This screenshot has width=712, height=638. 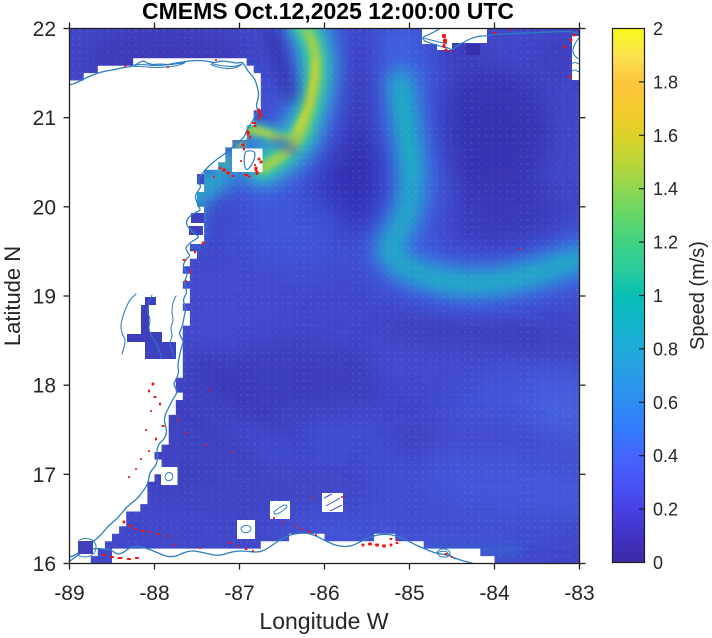 What do you see at coordinates (494, 593) in the screenshot?
I see `svg-text: -84` at bounding box center [494, 593].